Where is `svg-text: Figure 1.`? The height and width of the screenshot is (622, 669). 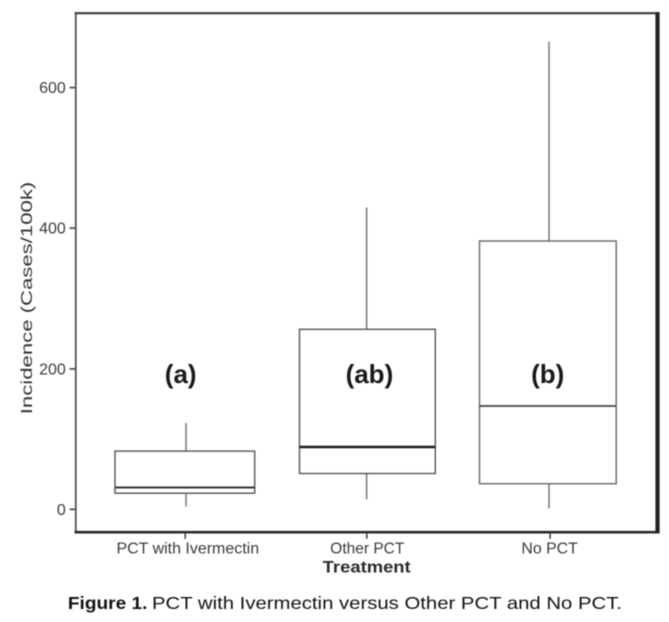
svg-text: Figure 1. is located at coordinates (107, 603).